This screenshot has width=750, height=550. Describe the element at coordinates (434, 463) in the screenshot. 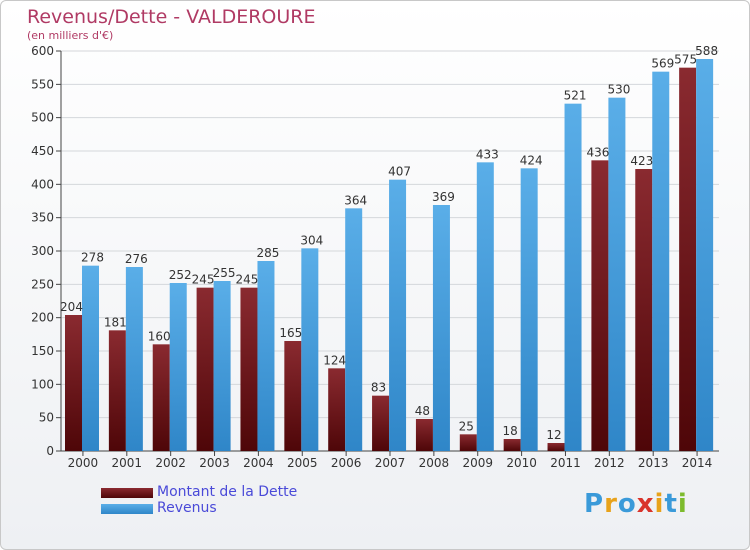

I see `x-tick-label: 2008` at that location.